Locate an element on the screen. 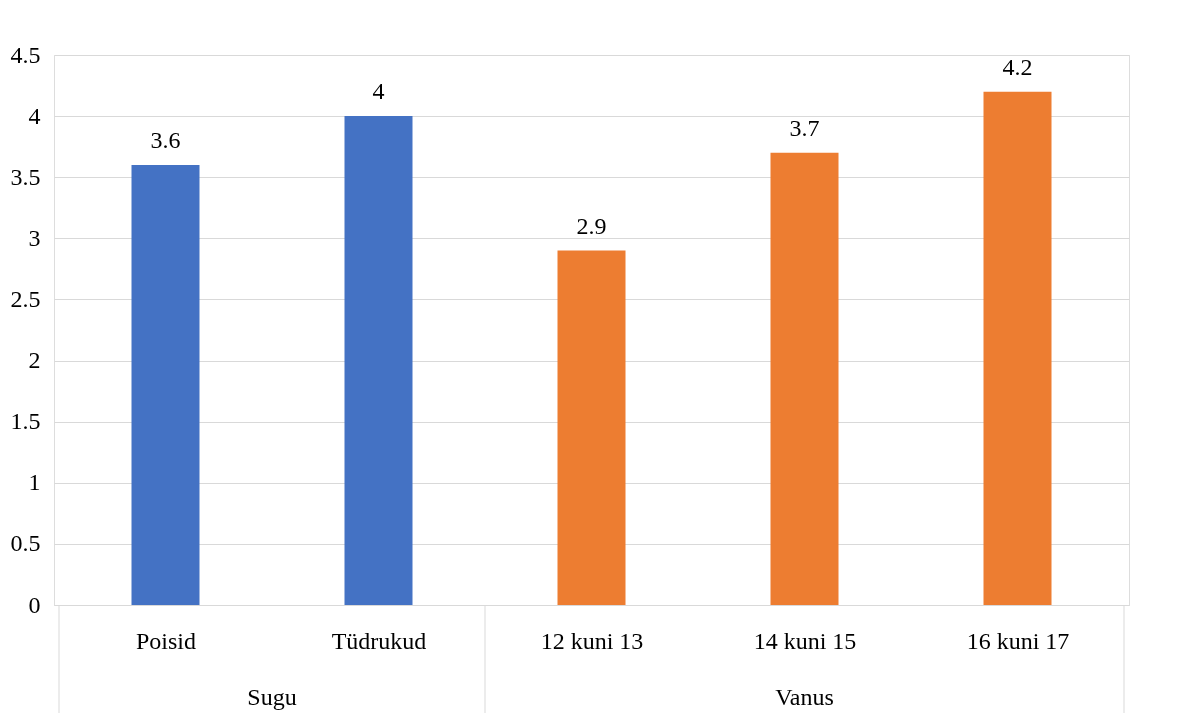  data-label: 4 is located at coordinates (378, 91).